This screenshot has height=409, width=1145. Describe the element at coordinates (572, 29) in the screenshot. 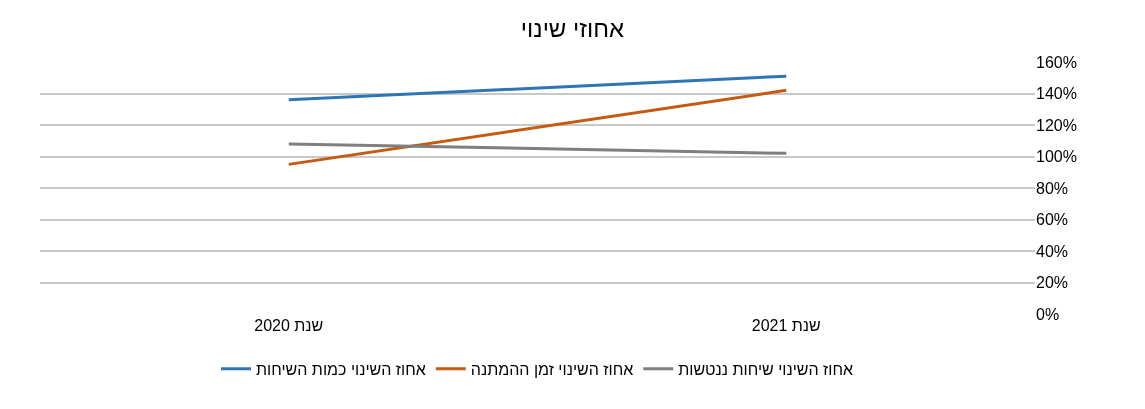

I see `chart-title: אחוזי שינוי` at that location.